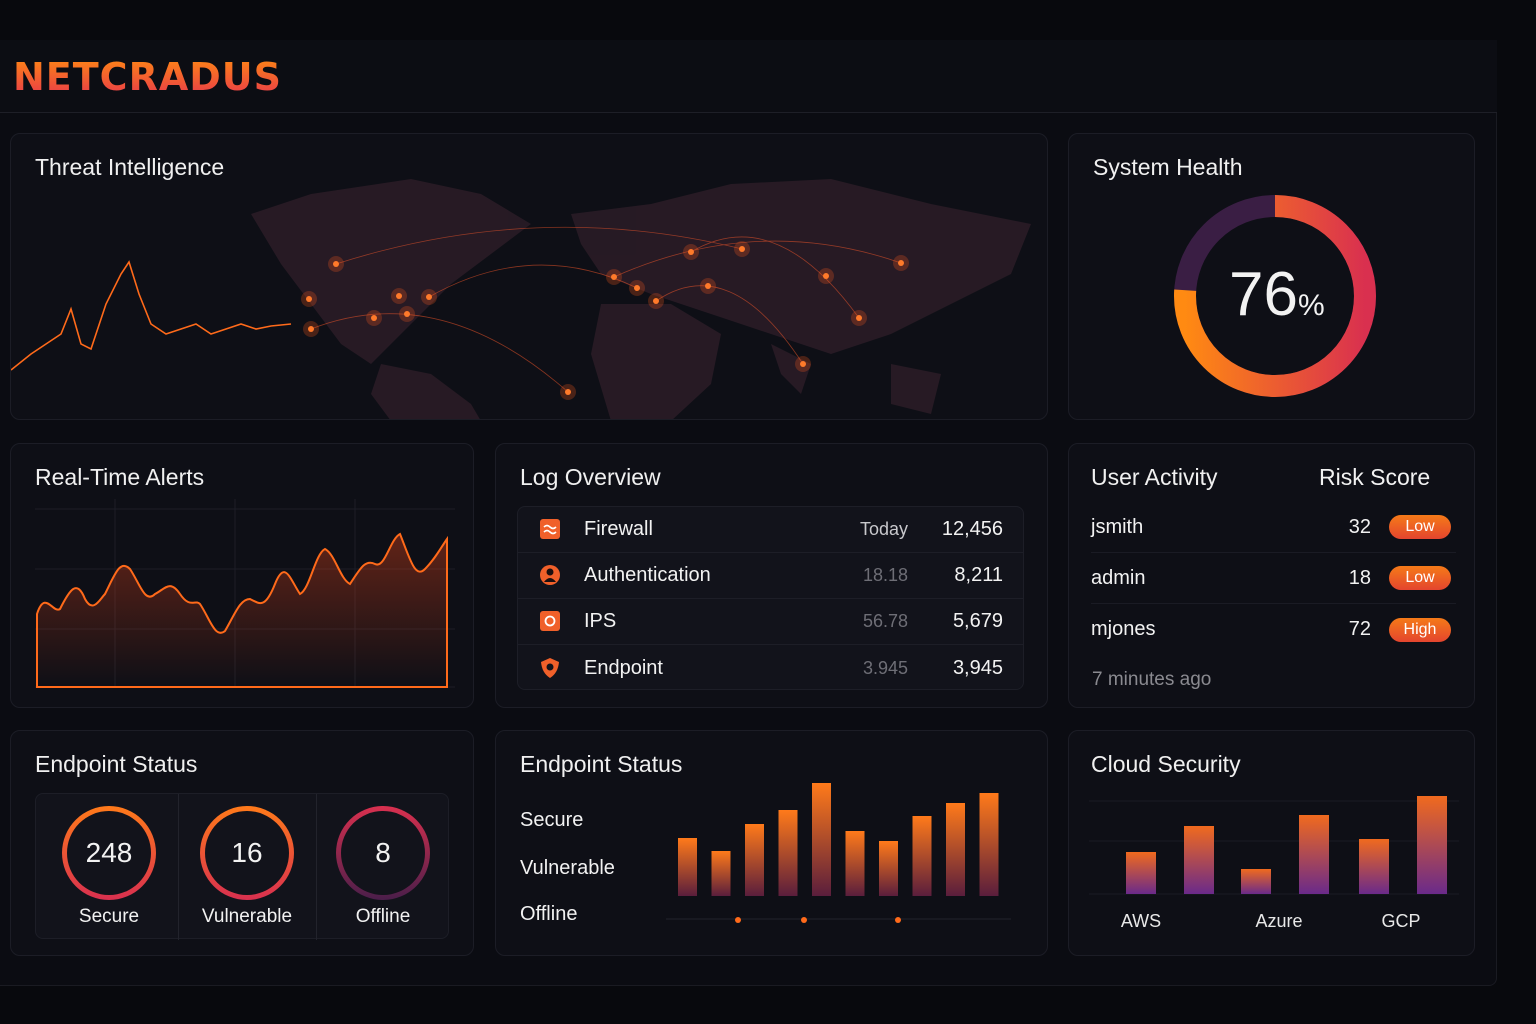 This screenshot has width=1536, height=1024. What do you see at coordinates (1277, 294) in the screenshot?
I see `health-value: 76%` at bounding box center [1277, 294].